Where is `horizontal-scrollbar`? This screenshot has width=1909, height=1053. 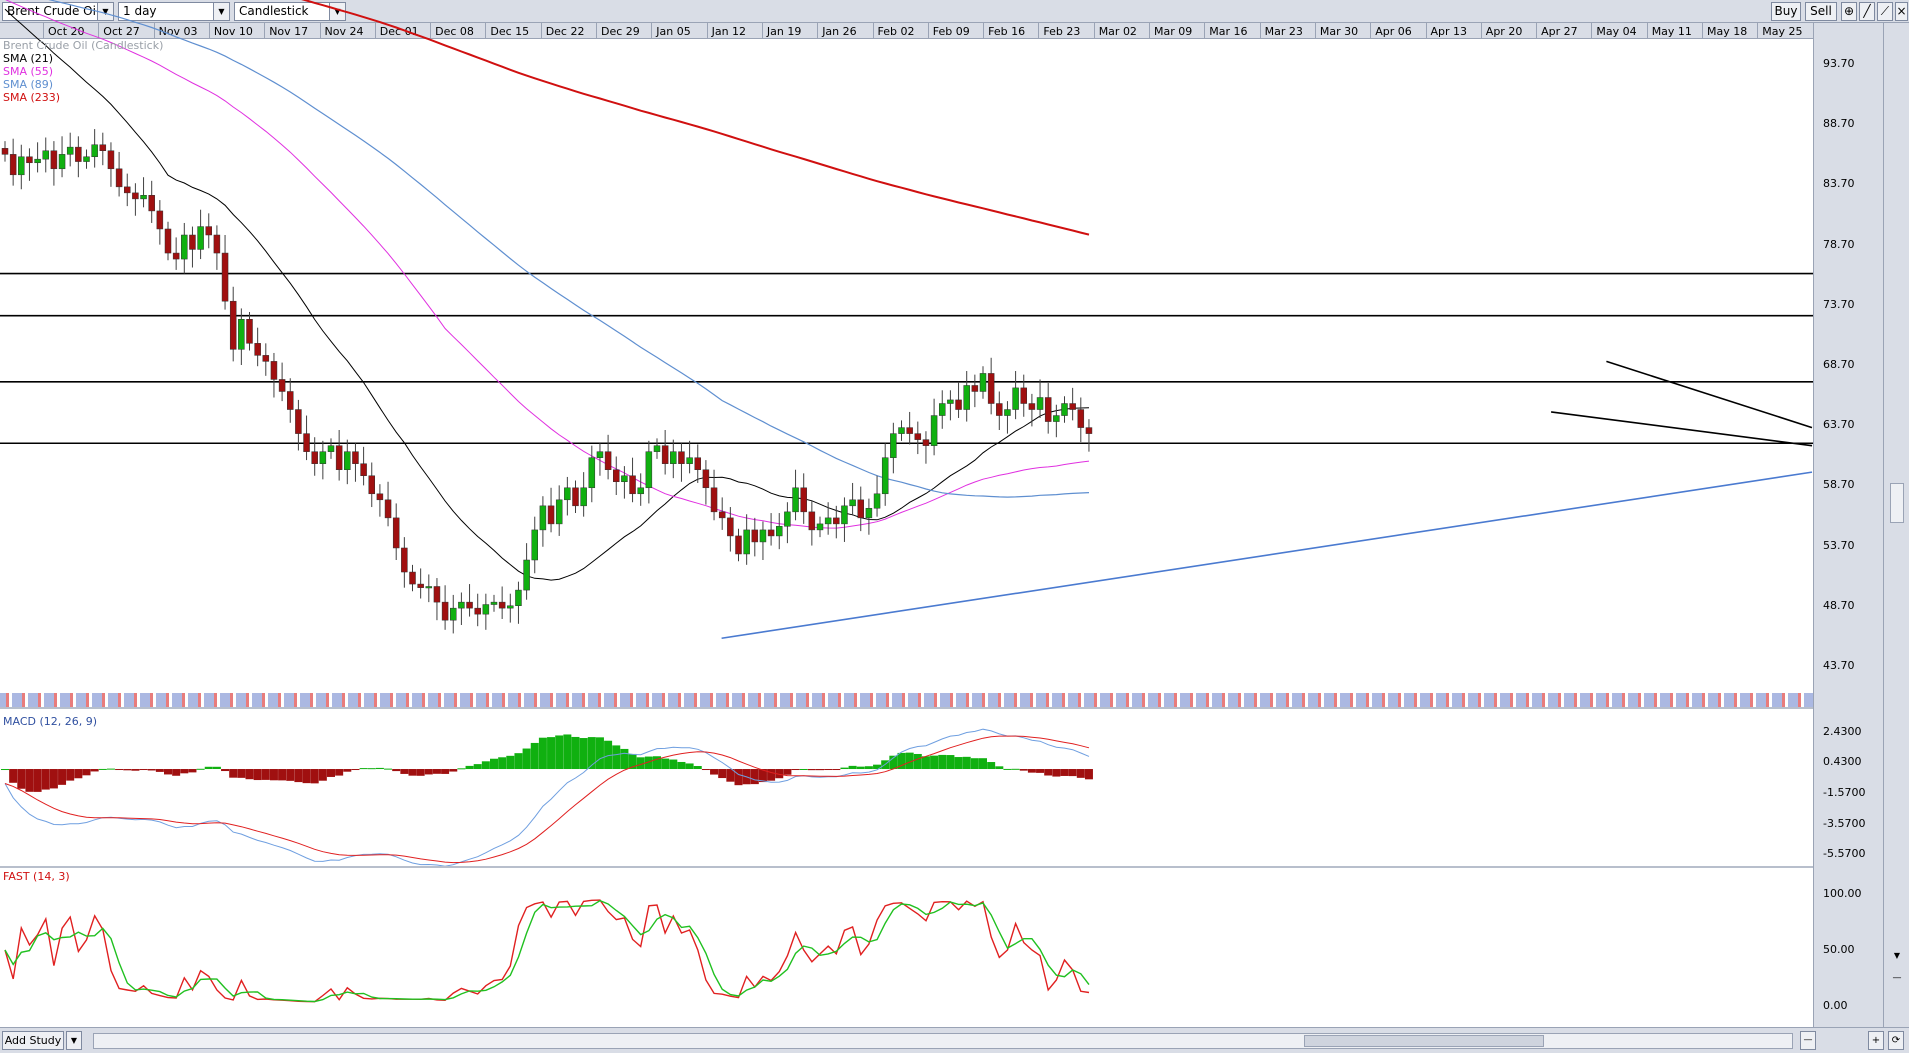
horizontal-scrollbar is located at coordinates (943, 1041).